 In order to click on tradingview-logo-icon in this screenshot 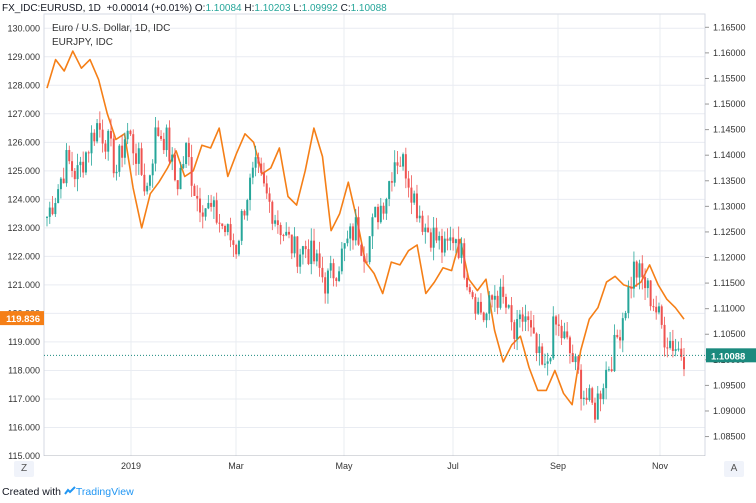, I will do `click(70, 491)`.